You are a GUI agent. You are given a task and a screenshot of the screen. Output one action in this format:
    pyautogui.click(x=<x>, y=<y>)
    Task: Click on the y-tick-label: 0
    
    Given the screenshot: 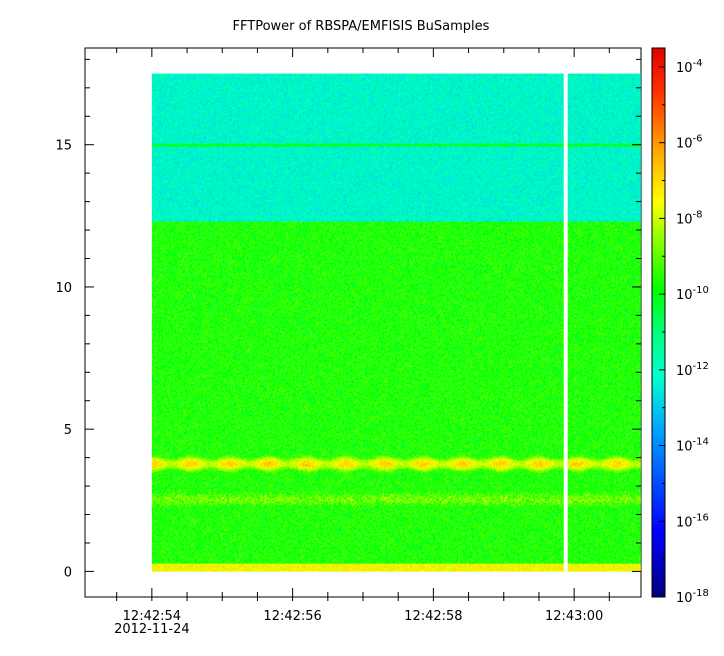 What is the action you would take?
    pyautogui.click(x=68, y=572)
    